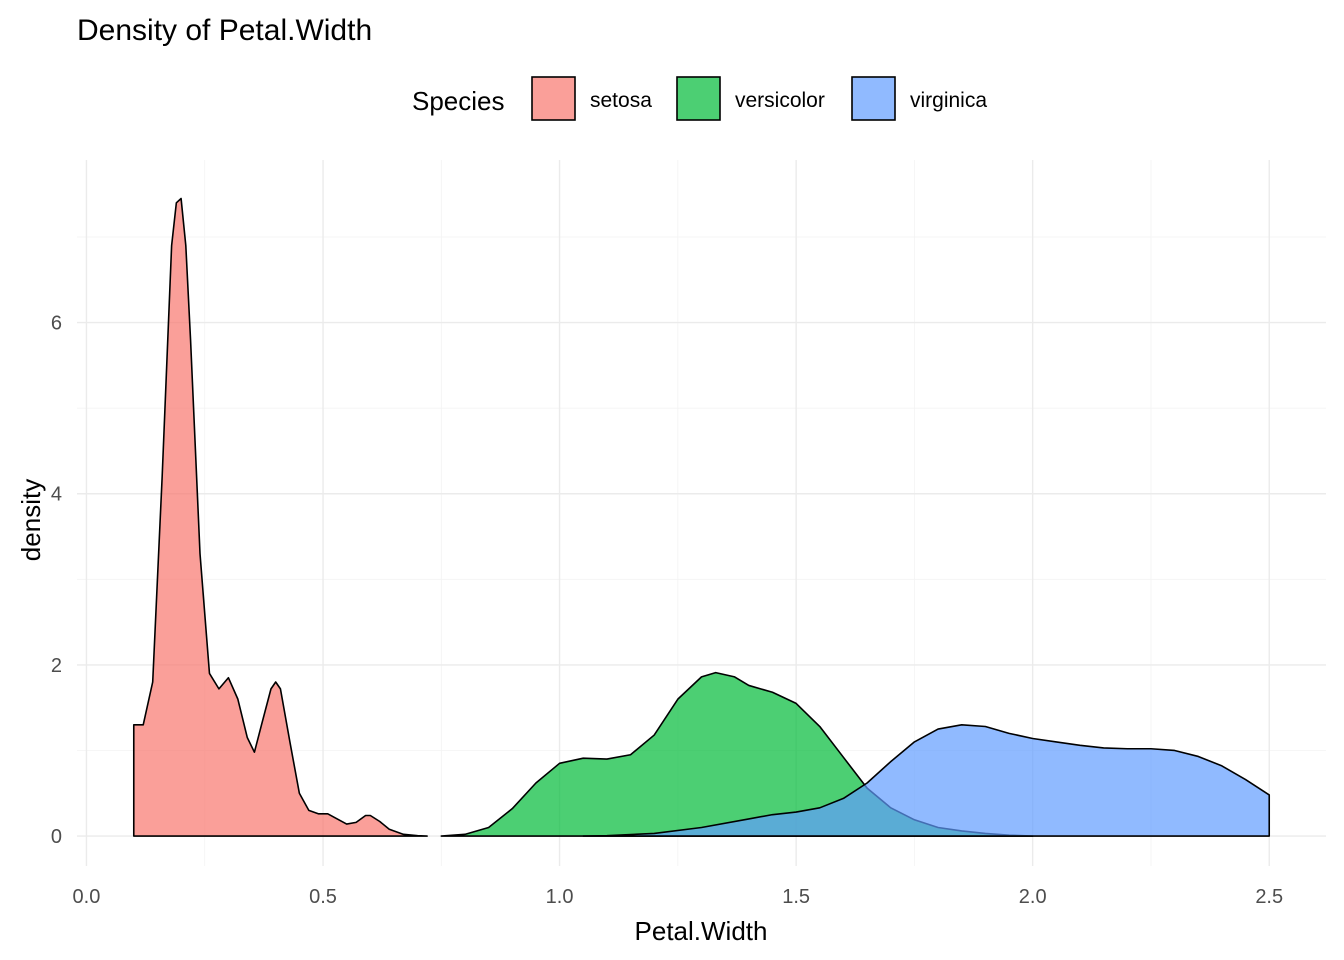 The width and height of the screenshot is (1344, 960). What do you see at coordinates (31, 520) in the screenshot?
I see `y-axis-title: density` at bounding box center [31, 520].